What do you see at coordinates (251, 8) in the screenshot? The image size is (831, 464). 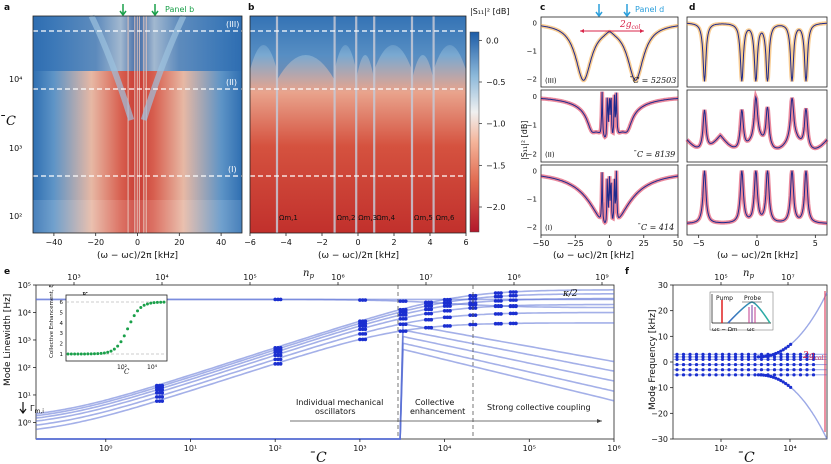 I see `panel-letter-b: b` at bounding box center [251, 8].